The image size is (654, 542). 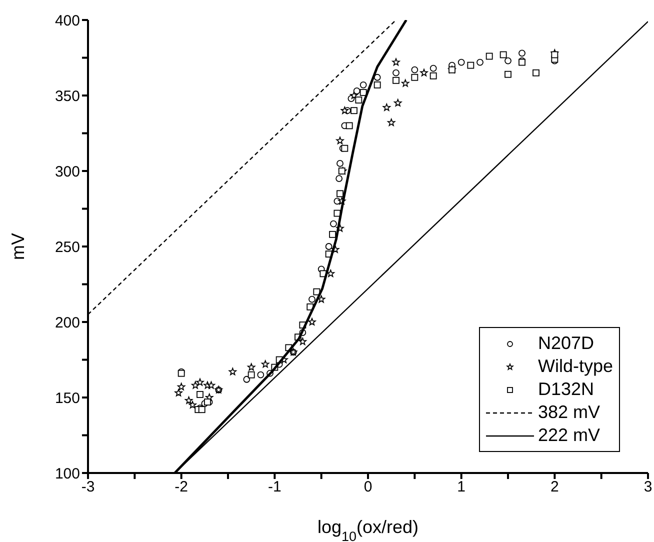 I want to click on legend-label: 382 mV, so click(x=569, y=412).